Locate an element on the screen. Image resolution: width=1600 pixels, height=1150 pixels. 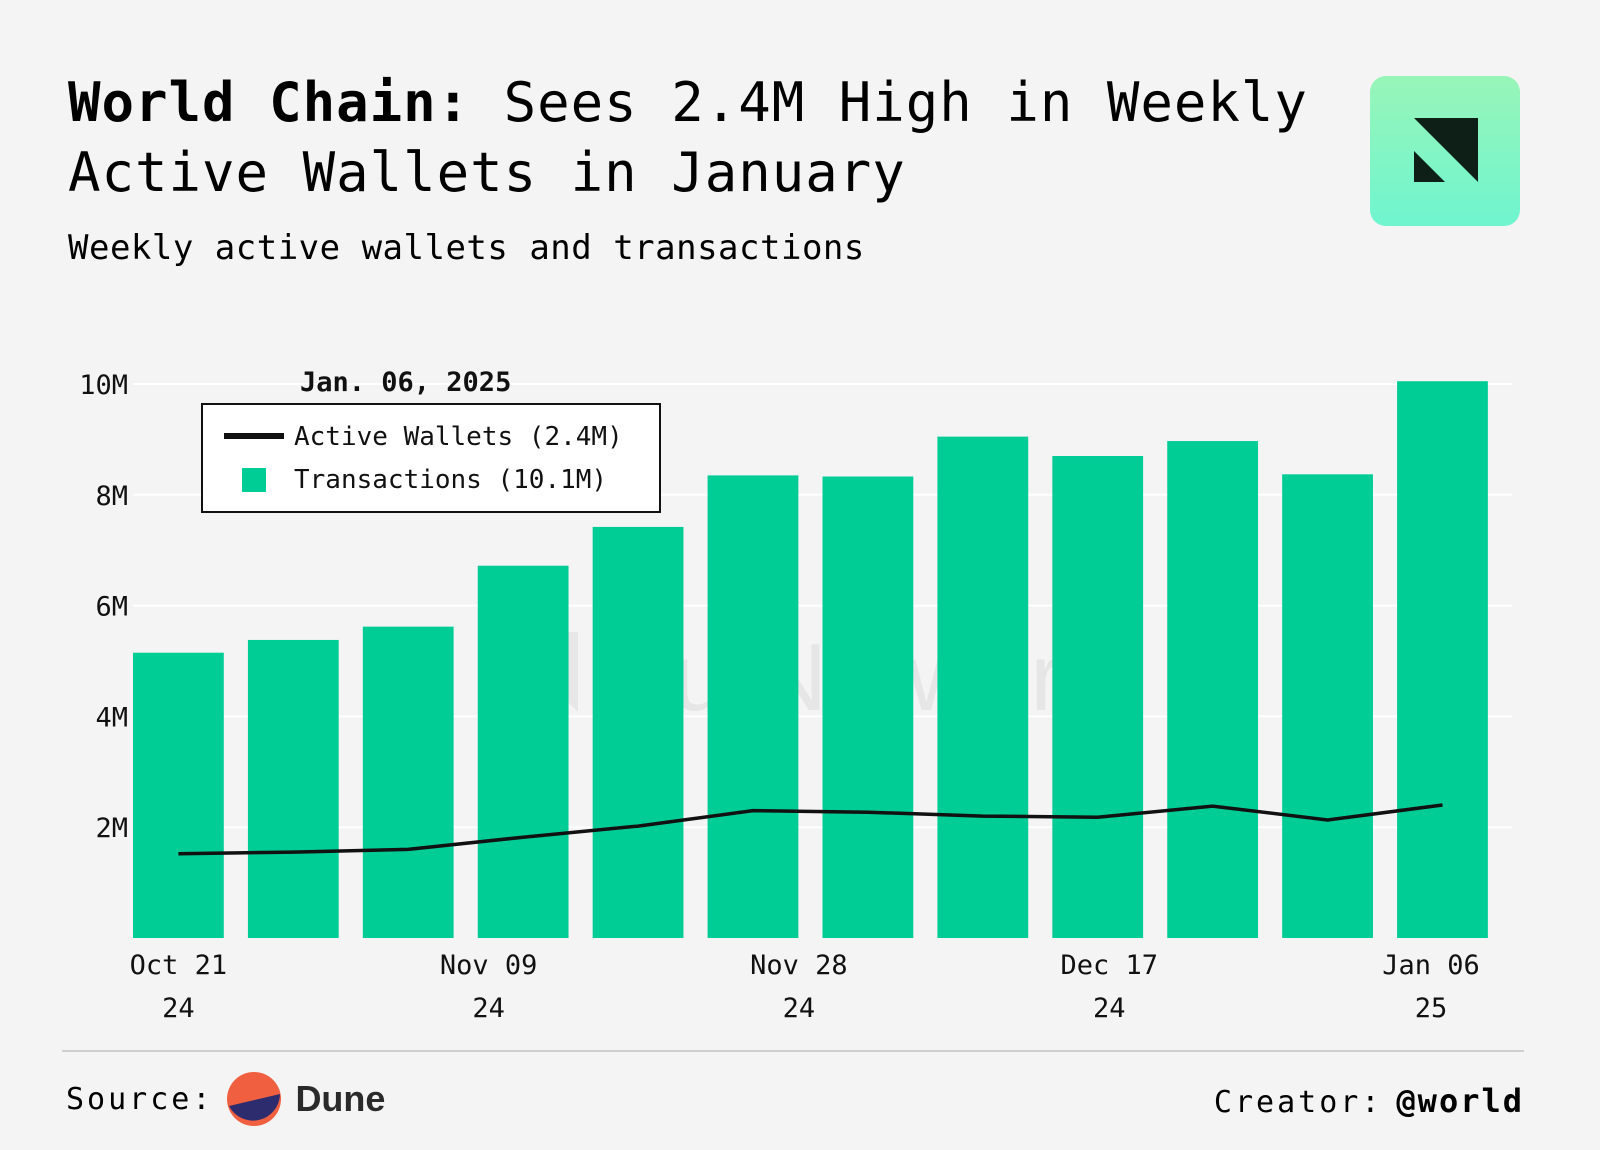
footer-divider is located at coordinates (793, 1051).